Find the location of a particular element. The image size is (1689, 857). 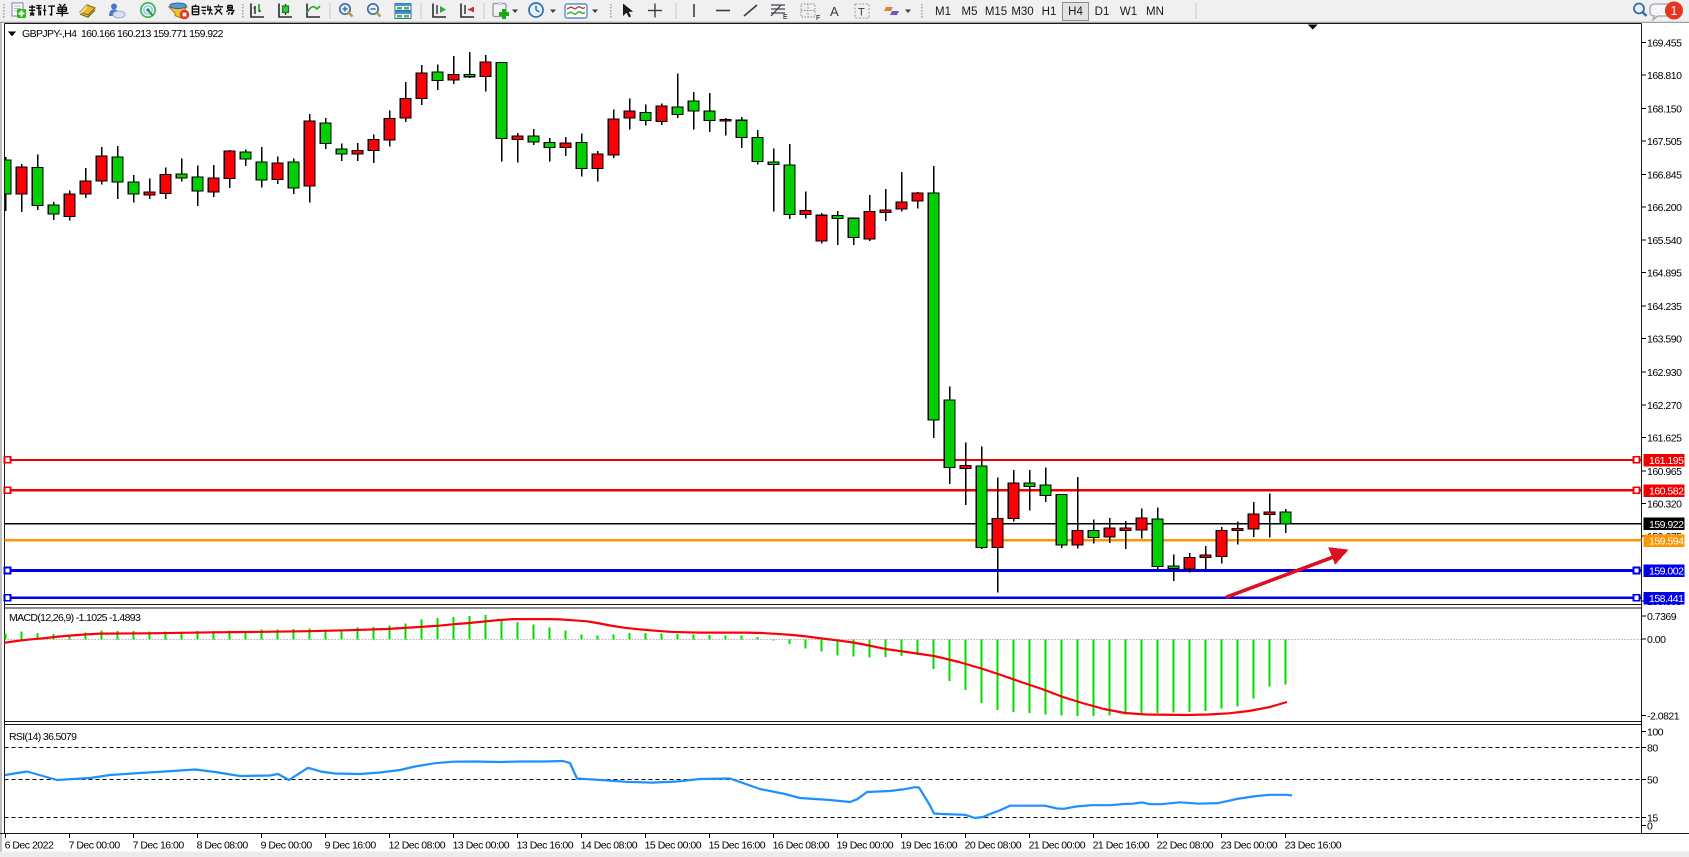

svg-text: MN is located at coordinates (1155, 12).